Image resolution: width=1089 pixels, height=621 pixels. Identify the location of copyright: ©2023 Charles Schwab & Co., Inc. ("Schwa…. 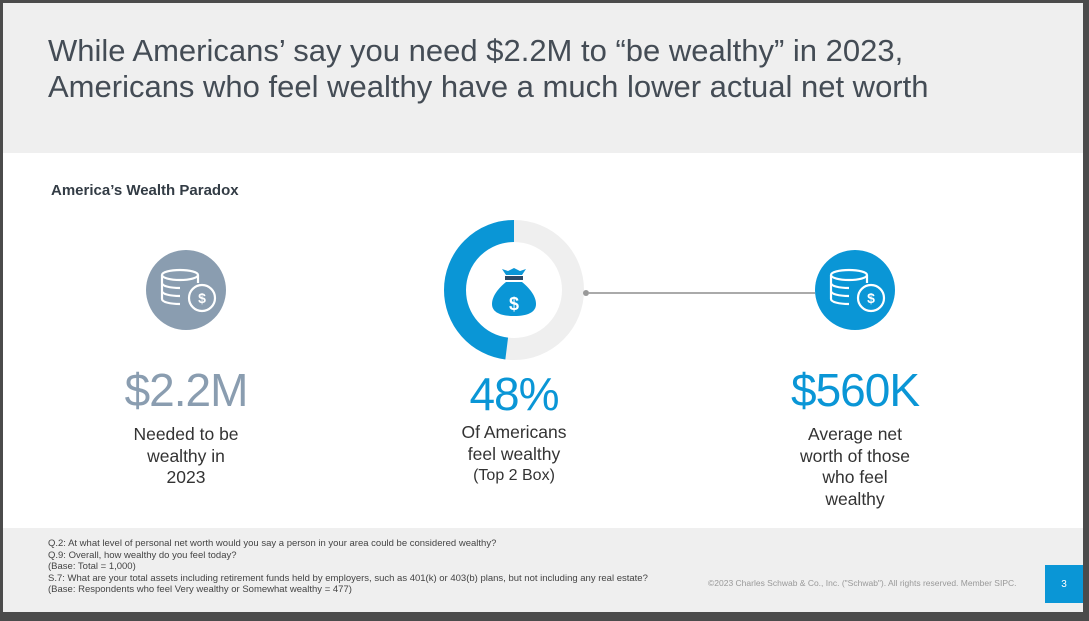
(862, 583).